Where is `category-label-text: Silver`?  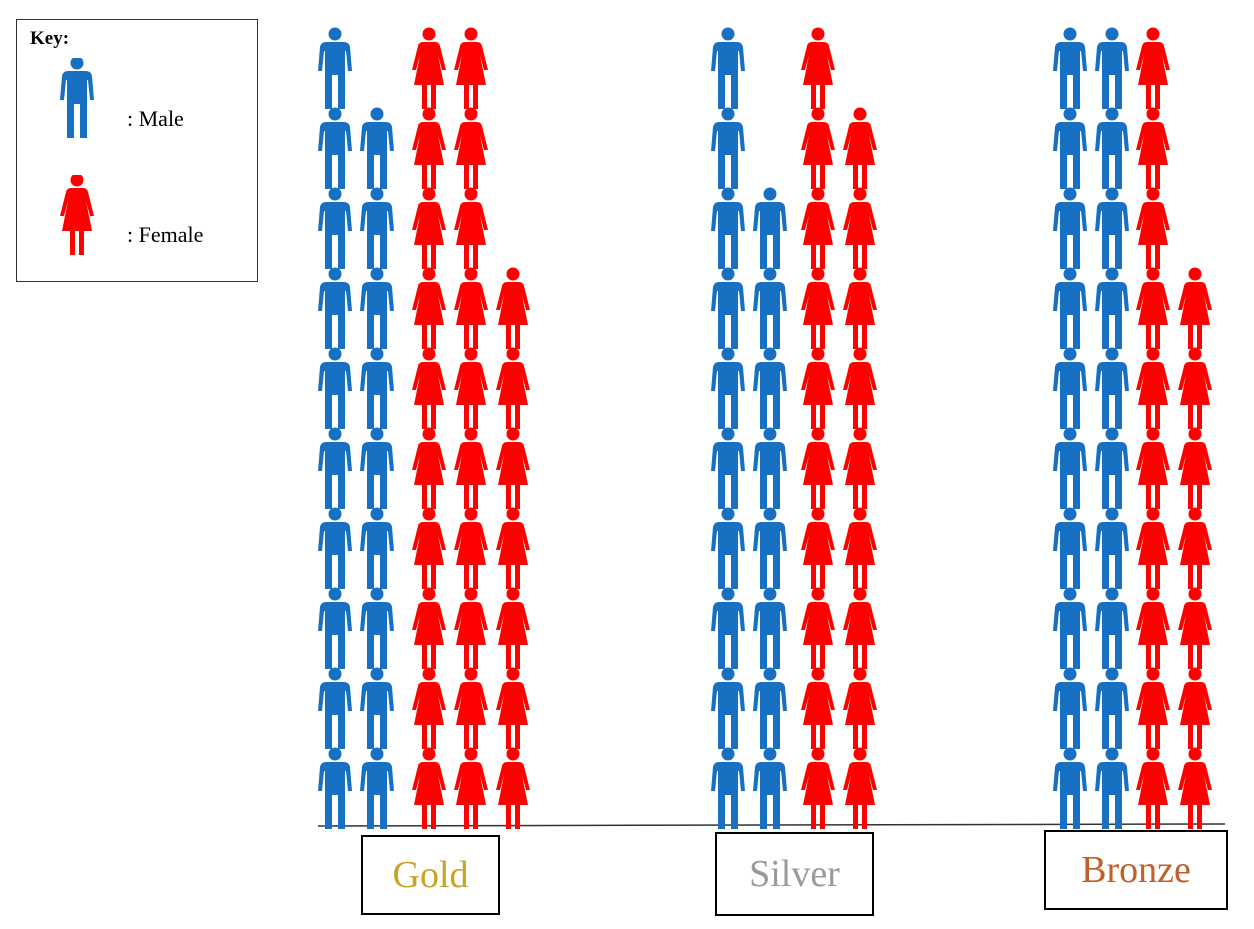 category-label-text: Silver is located at coordinates (794, 874).